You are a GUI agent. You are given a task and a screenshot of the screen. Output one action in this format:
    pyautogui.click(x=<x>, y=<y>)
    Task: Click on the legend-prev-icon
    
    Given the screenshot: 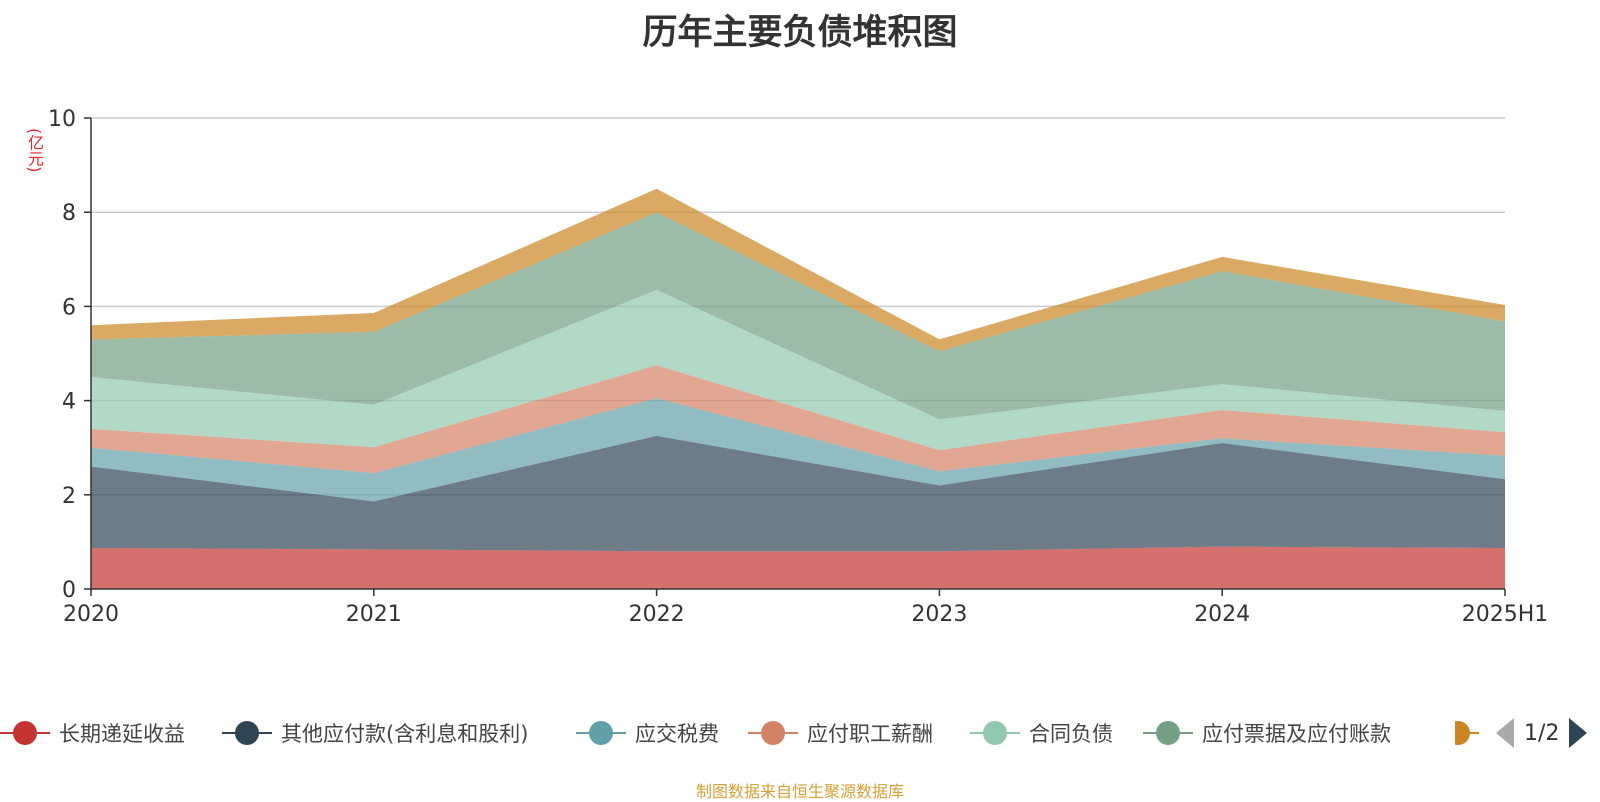 What is the action you would take?
    pyautogui.click(x=1505, y=733)
    